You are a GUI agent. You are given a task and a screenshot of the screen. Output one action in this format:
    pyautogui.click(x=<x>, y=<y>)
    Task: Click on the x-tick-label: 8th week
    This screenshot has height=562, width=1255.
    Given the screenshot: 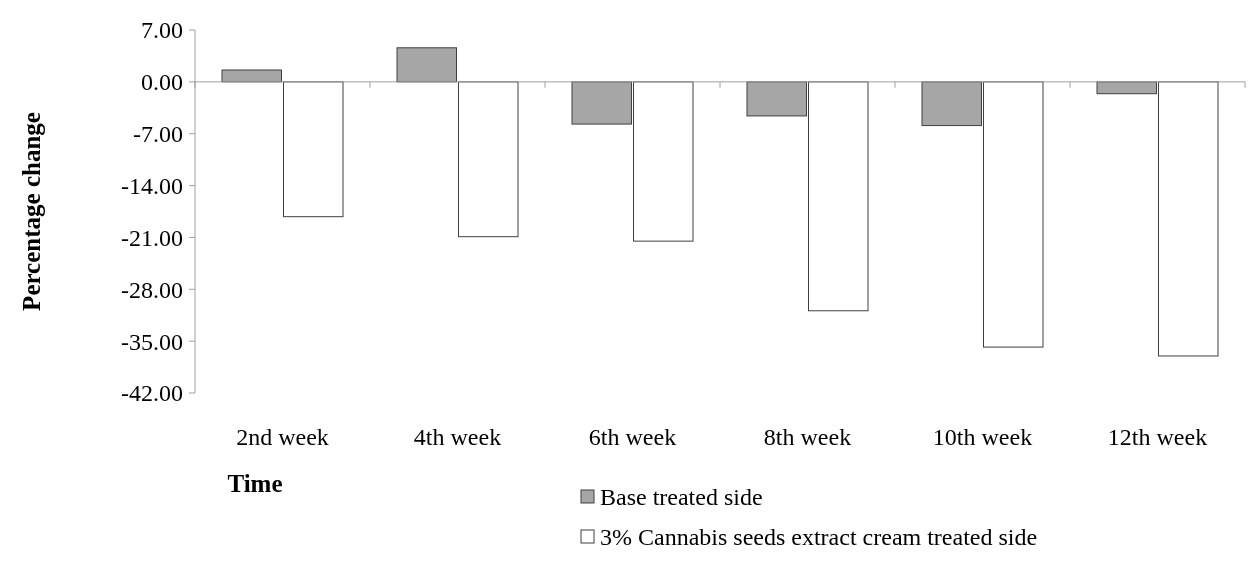 What is the action you would take?
    pyautogui.click(x=807, y=437)
    